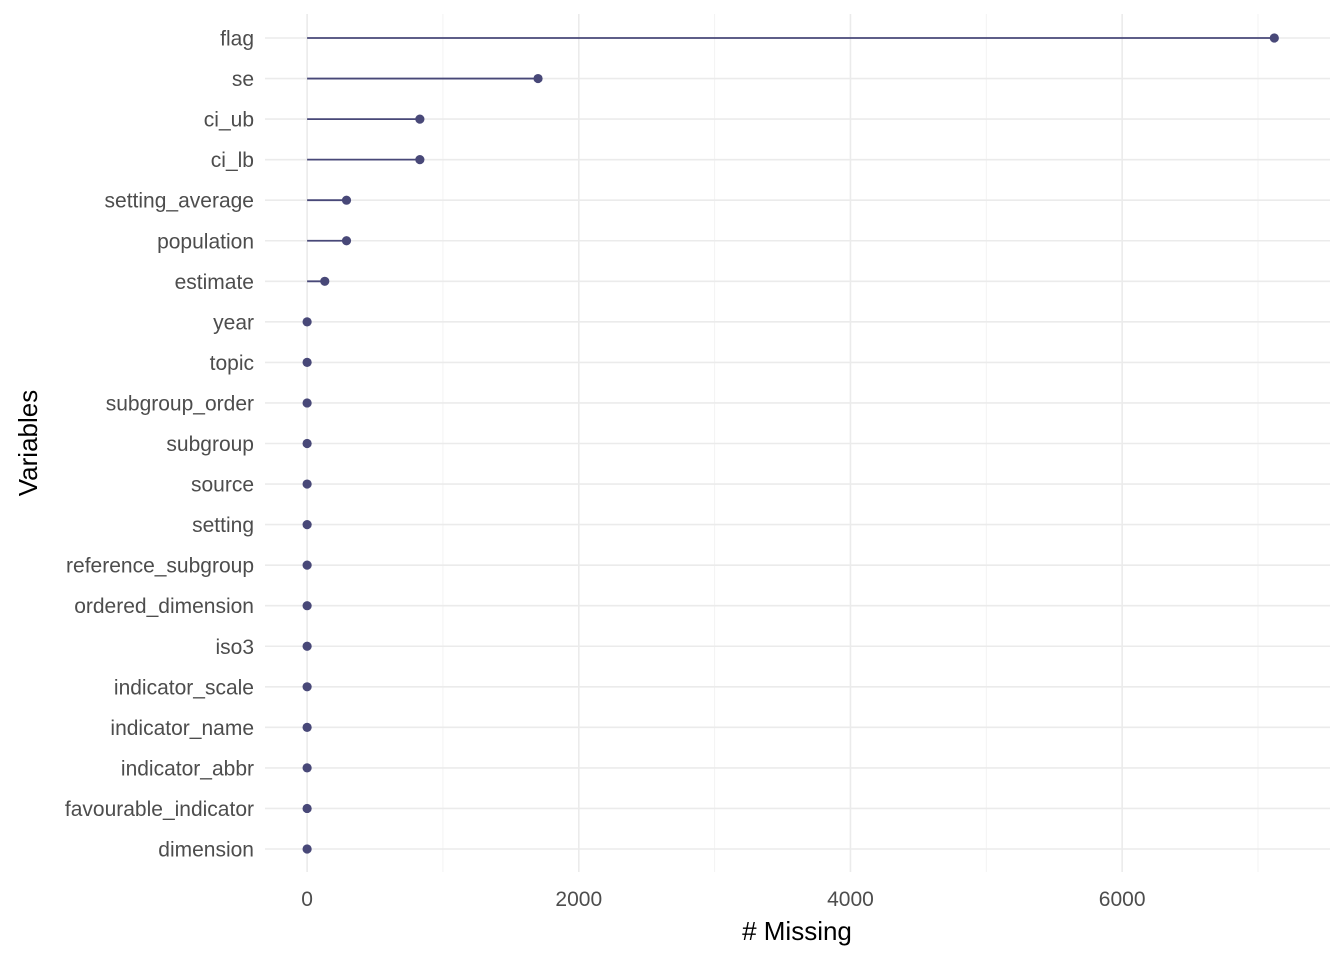  I want to click on lollipop-point-indicator_abbr, so click(307, 768).